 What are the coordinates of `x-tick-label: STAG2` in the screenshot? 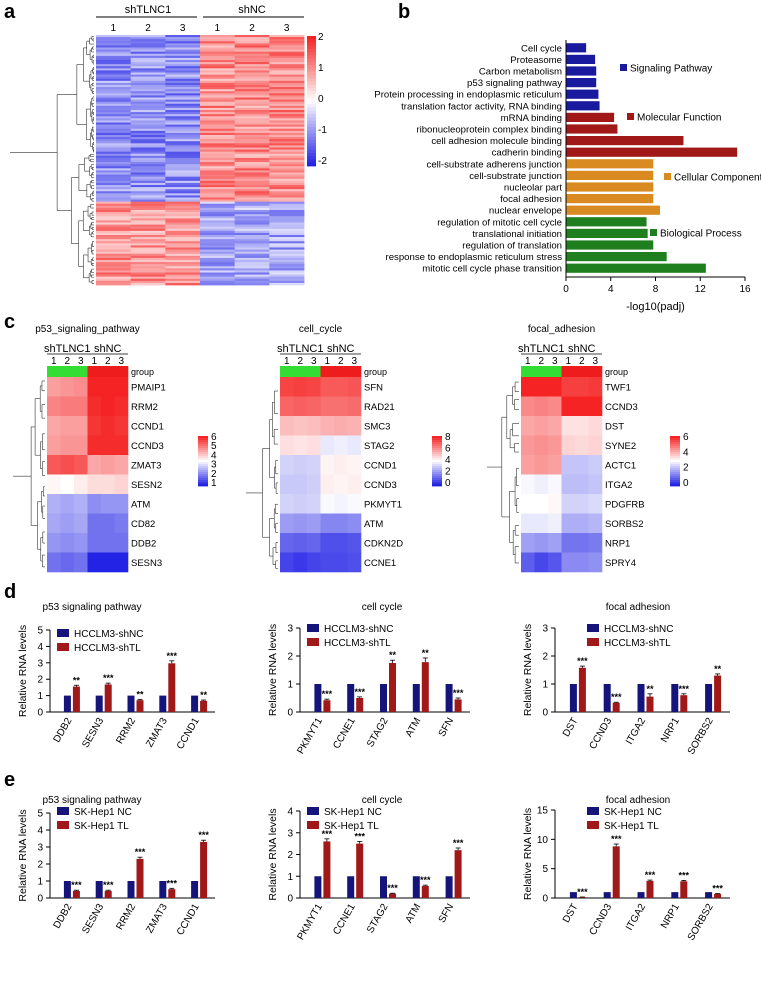 It's located at (378, 733).